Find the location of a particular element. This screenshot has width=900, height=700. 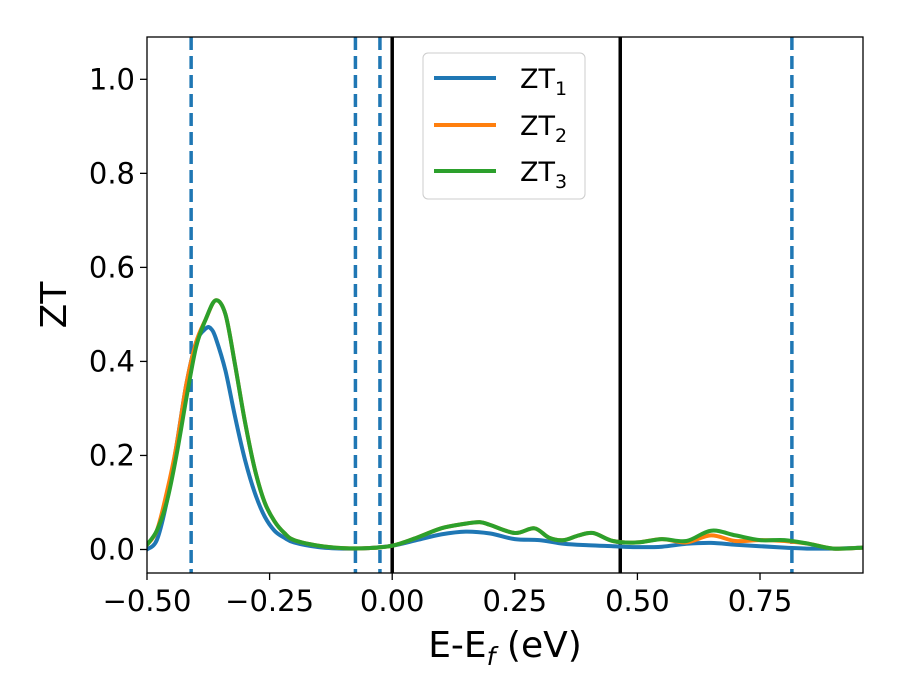

x-axis-ticks: −0.50 −0.25 0.00 0.25 0.50 0.75 is located at coordinates (448, 595).